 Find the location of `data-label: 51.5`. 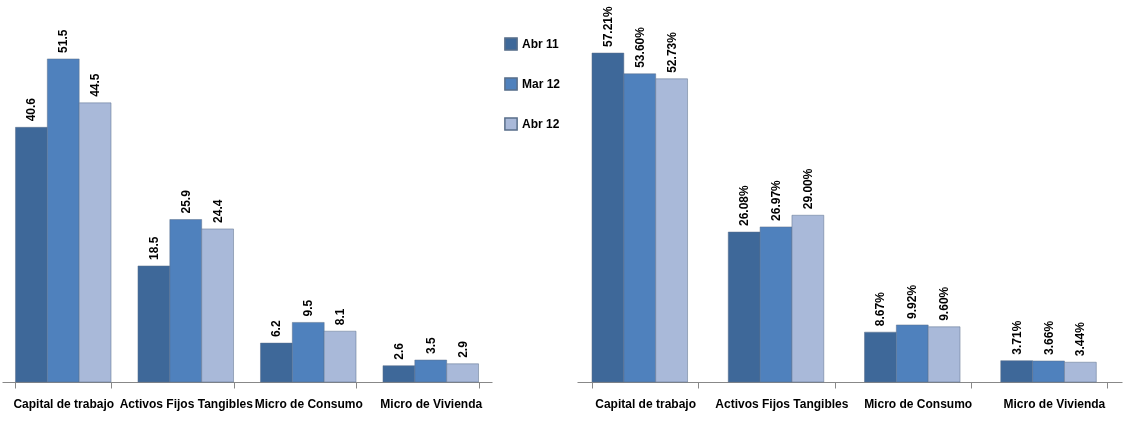

data-label: 51.5 is located at coordinates (63, 41).